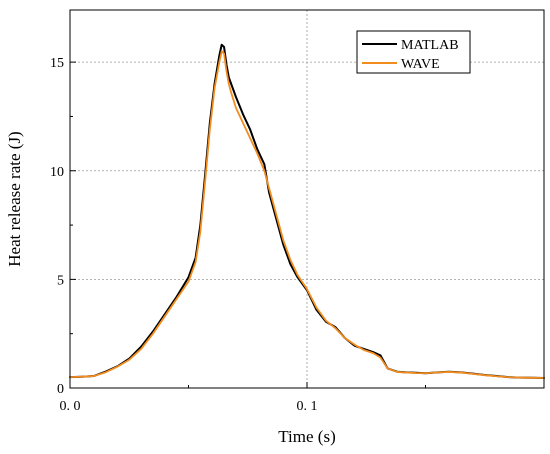  I want to click on y-tick-label: 15, so click(57, 63).